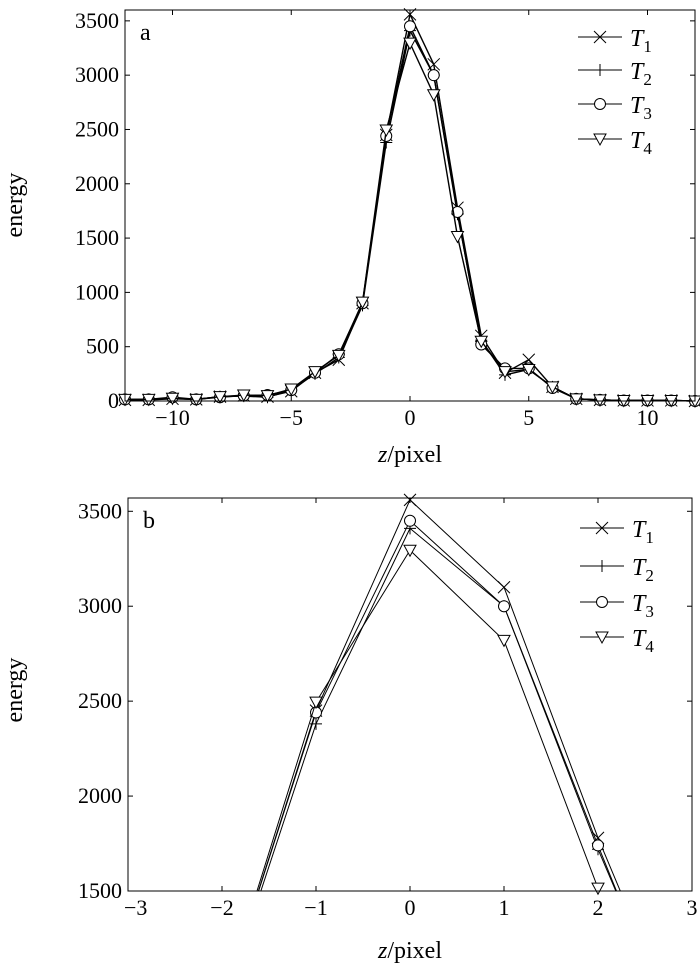  What do you see at coordinates (382, 951) in the screenshot?
I see `x-axis-label-var: z` at bounding box center [382, 951].